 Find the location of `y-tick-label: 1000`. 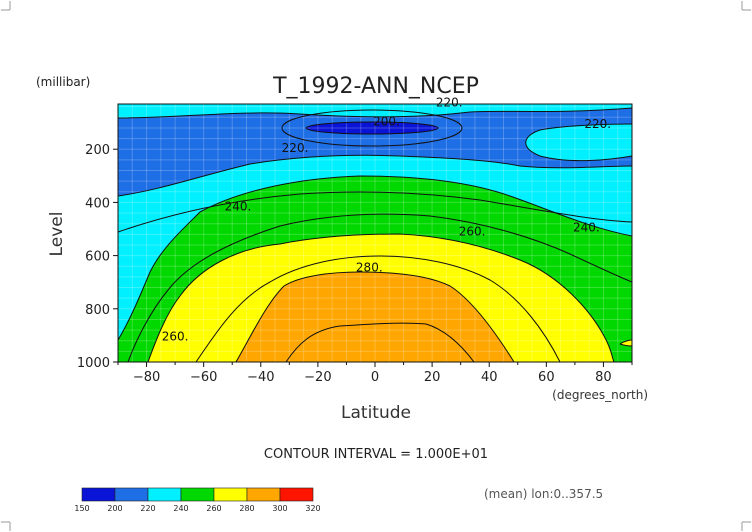

y-tick-label: 1000 is located at coordinates (93, 363).